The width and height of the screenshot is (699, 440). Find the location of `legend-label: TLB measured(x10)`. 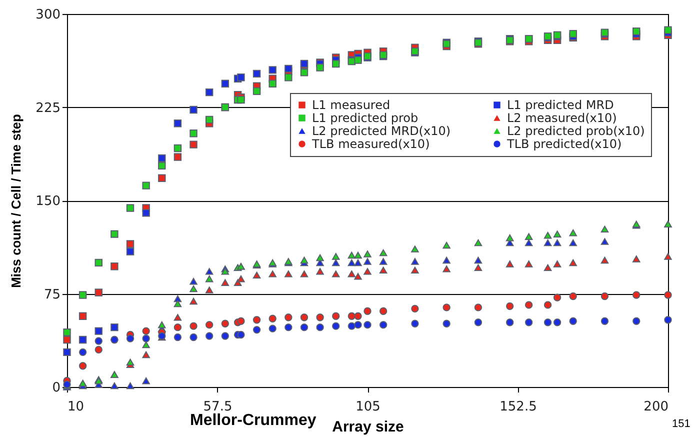

legend-label: TLB measured(x10) is located at coordinates (370, 144).